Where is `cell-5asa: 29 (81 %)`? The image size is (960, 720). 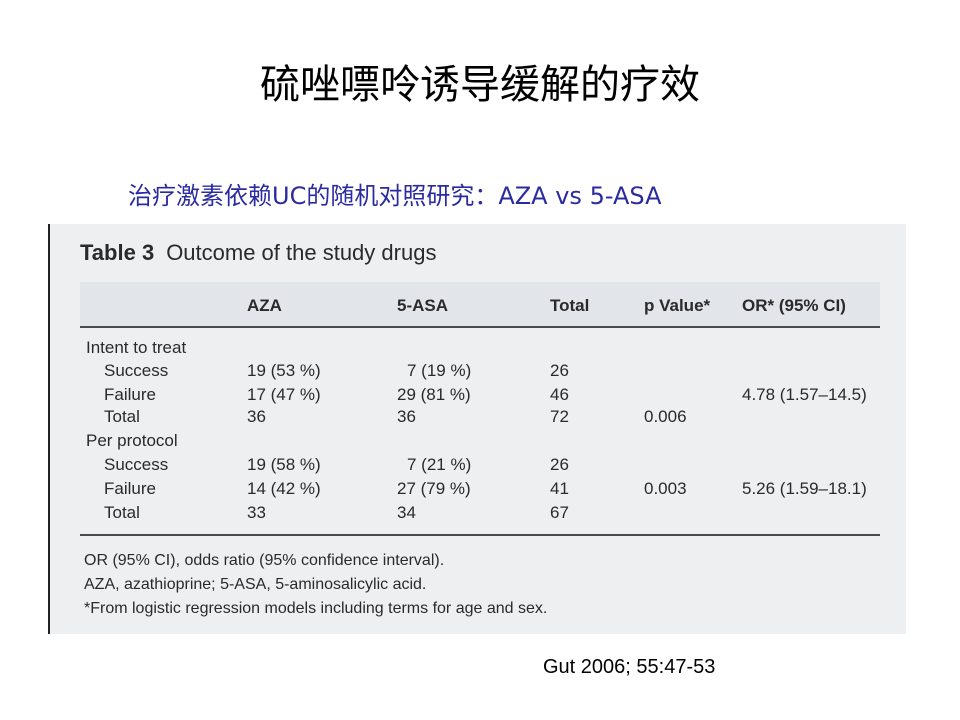
cell-5asa: 29 (81 %) is located at coordinates (434, 394).